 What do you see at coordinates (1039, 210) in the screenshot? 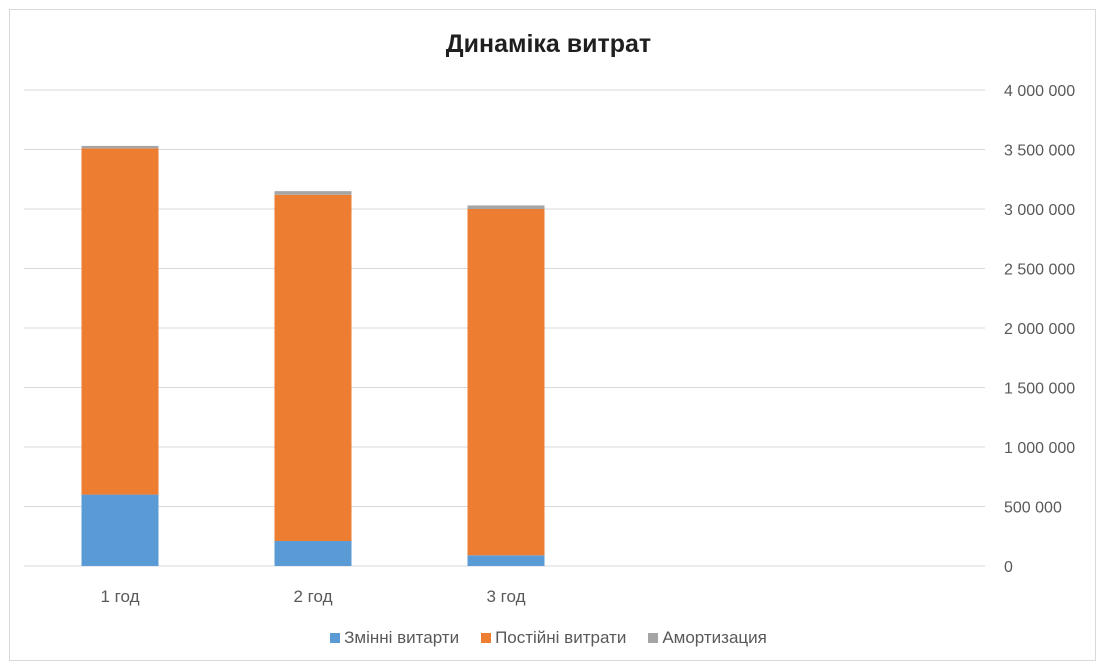
I see `y-tick-label: 3 000 000` at bounding box center [1039, 210].